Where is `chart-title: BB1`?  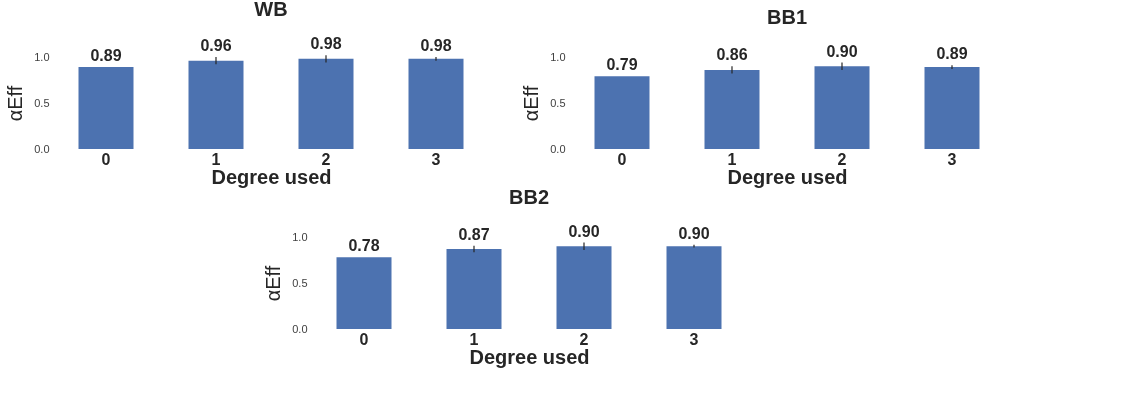 chart-title: BB1 is located at coordinates (787, 16).